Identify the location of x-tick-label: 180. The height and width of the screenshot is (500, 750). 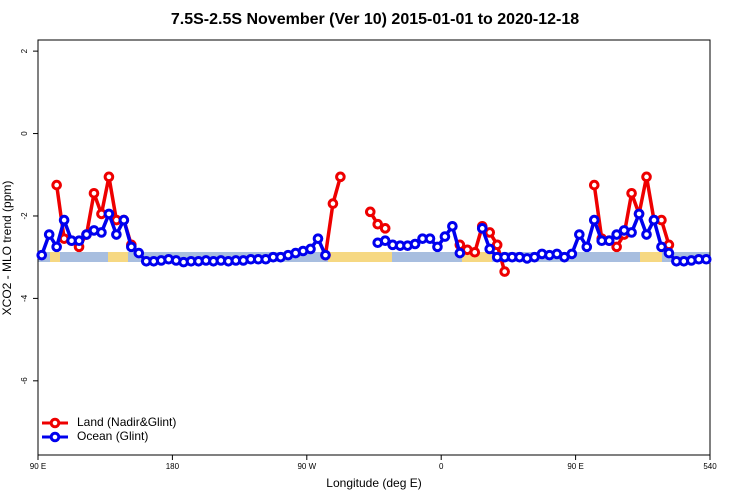
(173, 466).